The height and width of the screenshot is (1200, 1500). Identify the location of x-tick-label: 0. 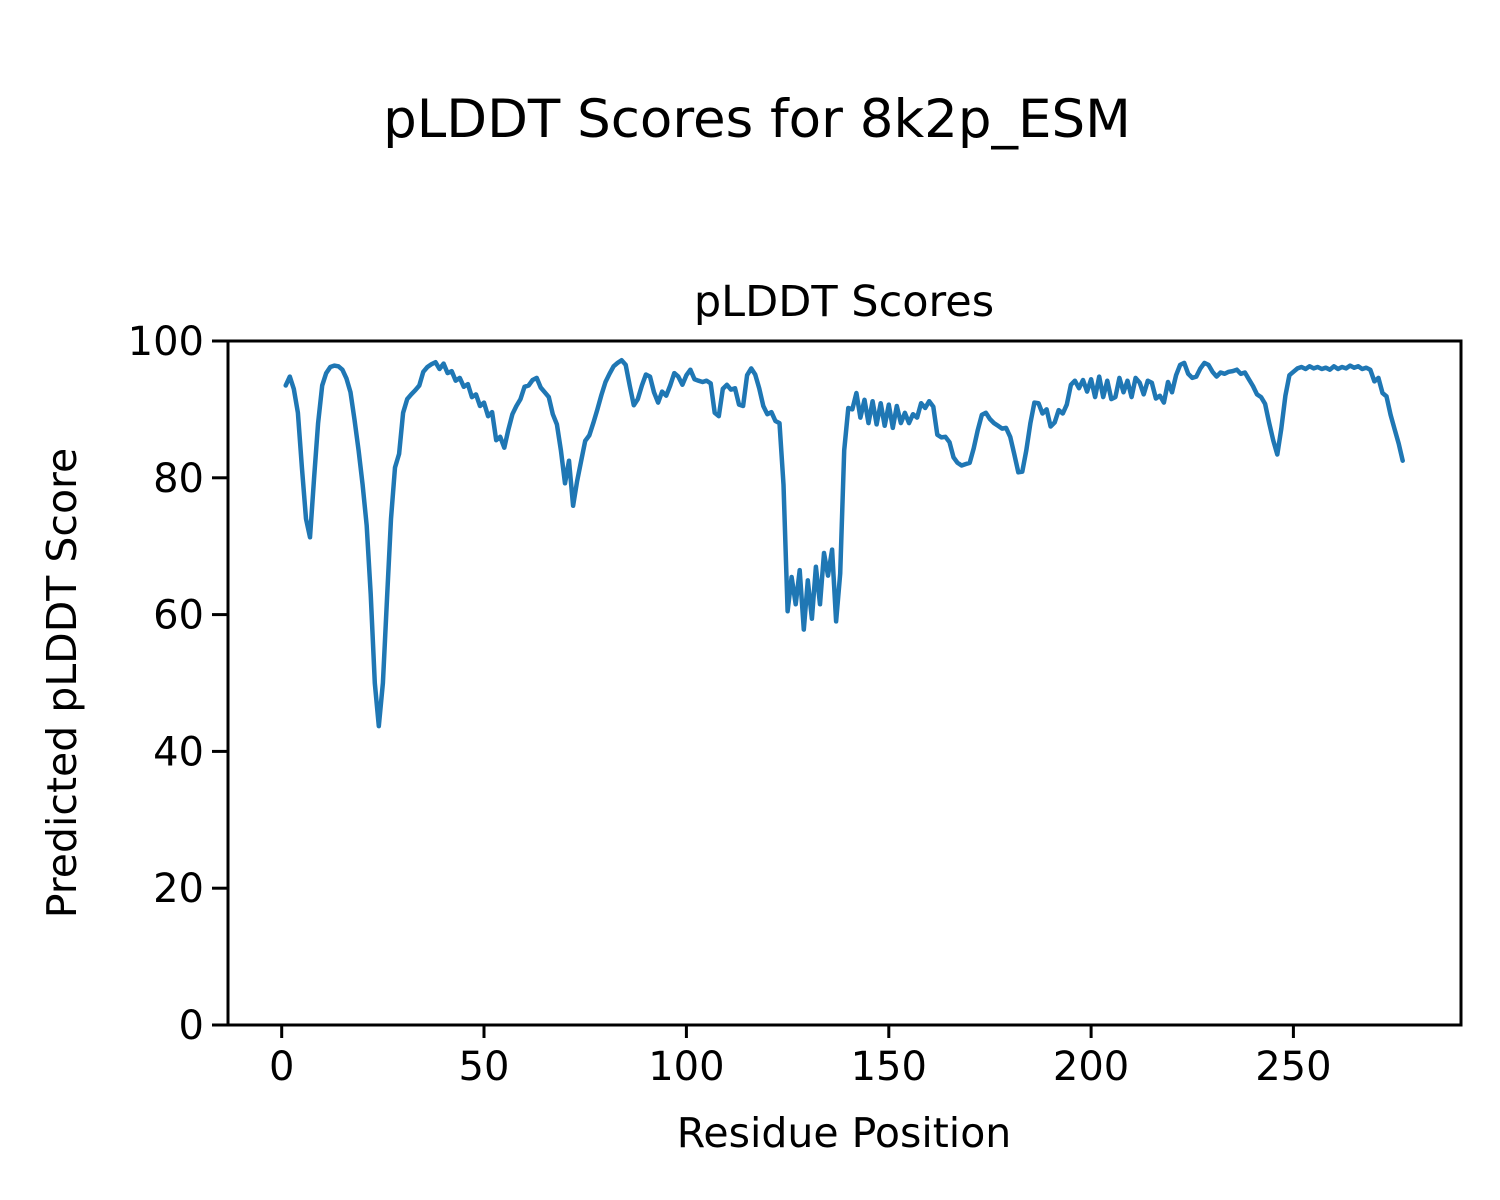
(281, 1067).